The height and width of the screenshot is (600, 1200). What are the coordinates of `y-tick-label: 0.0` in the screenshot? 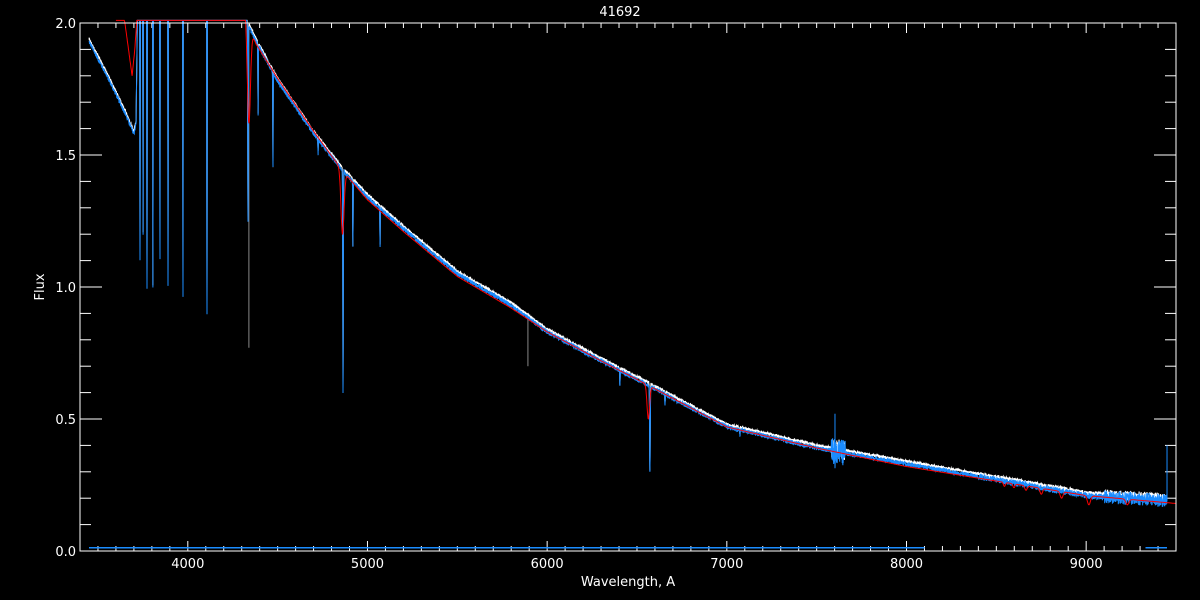 It's located at (65, 552).